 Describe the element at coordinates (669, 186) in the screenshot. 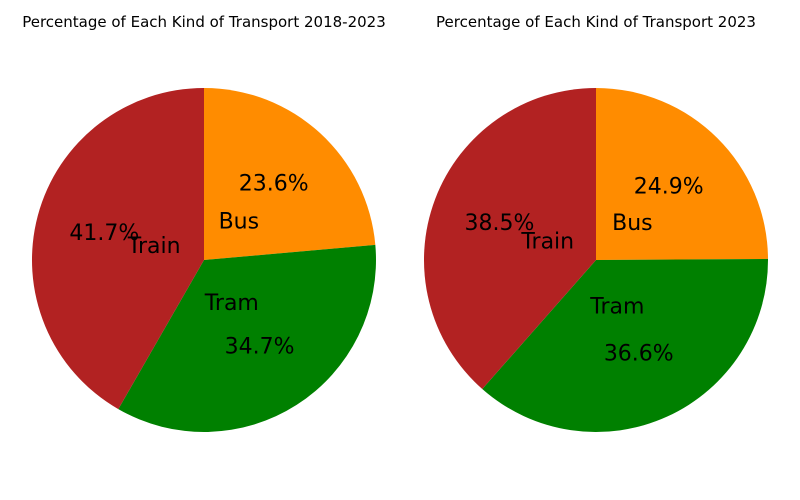

I see `pct-label-bus: 24.9%` at that location.